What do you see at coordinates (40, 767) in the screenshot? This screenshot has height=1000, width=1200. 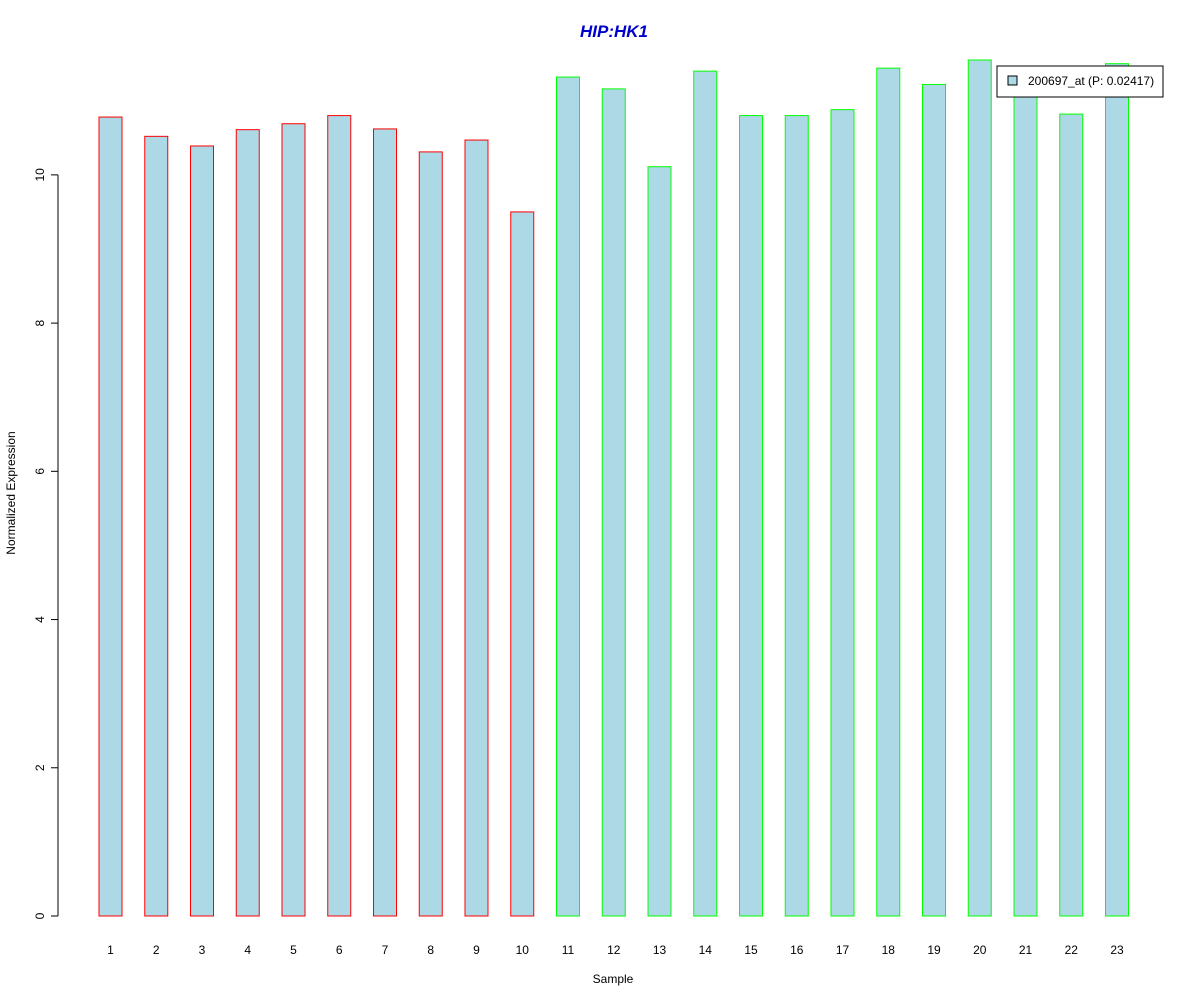 I see `y-tick-label: 2` at bounding box center [40, 767].